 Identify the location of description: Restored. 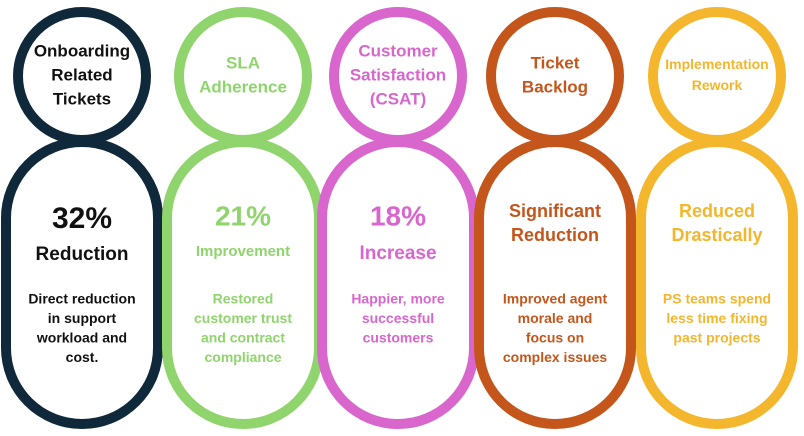
(243, 299).